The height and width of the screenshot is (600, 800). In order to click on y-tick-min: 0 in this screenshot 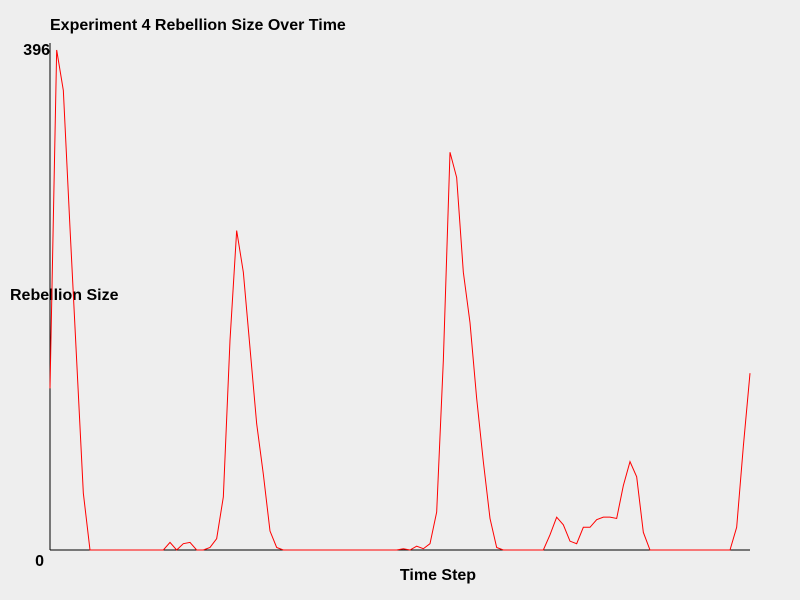, I will do `click(39, 561)`.